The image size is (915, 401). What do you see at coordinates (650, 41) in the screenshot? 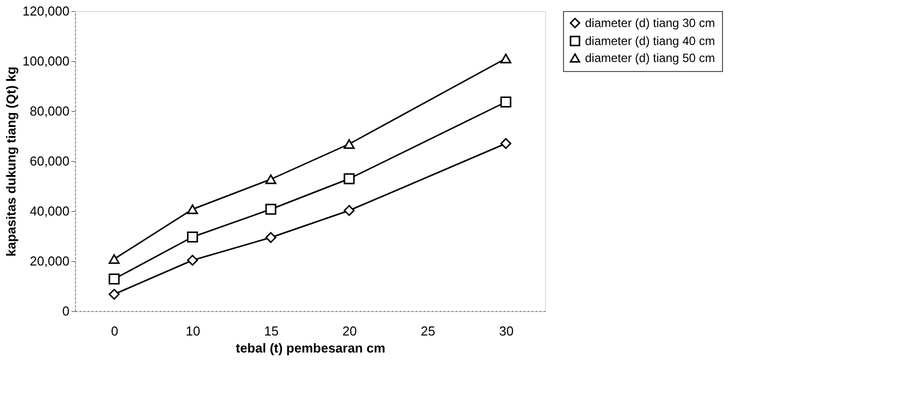
I see `legend-label: diameter (d) tiang 40 cm` at bounding box center [650, 41].